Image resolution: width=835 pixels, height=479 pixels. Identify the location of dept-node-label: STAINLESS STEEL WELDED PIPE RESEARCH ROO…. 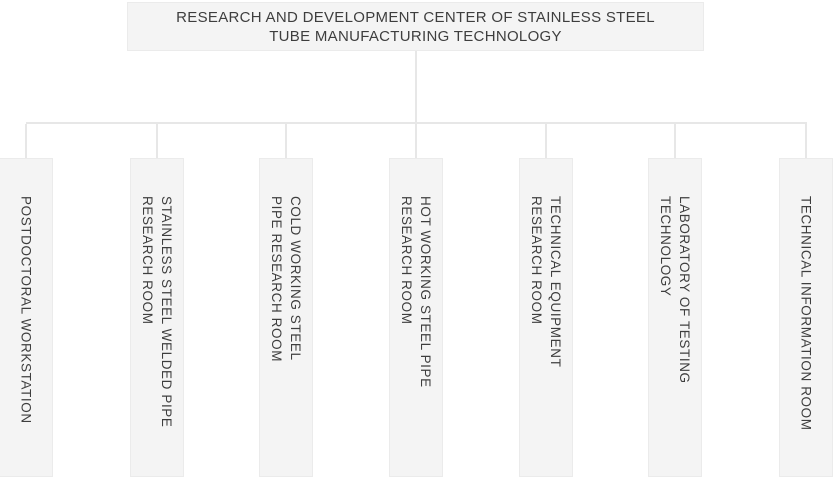
(157, 312).